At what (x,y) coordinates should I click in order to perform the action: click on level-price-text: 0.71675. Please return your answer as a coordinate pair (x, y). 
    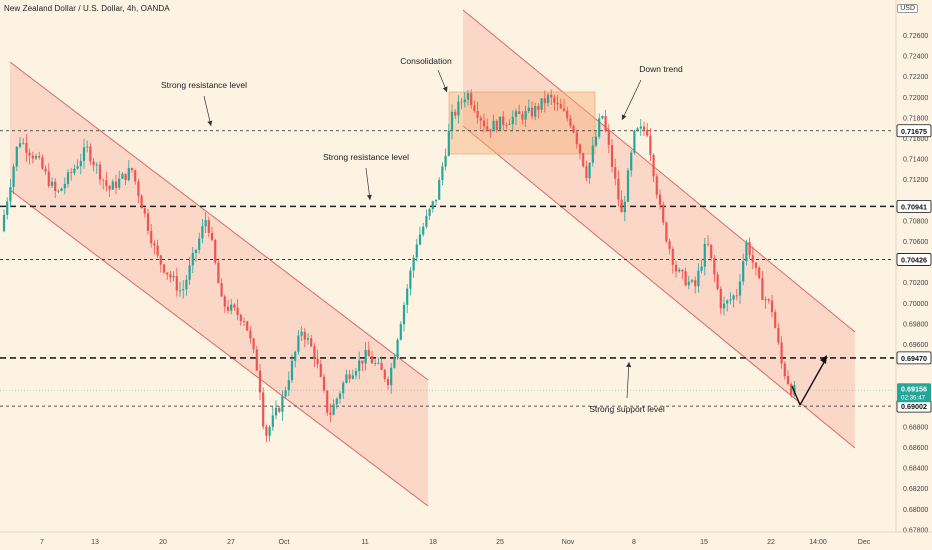
    Looking at the image, I should click on (914, 131).